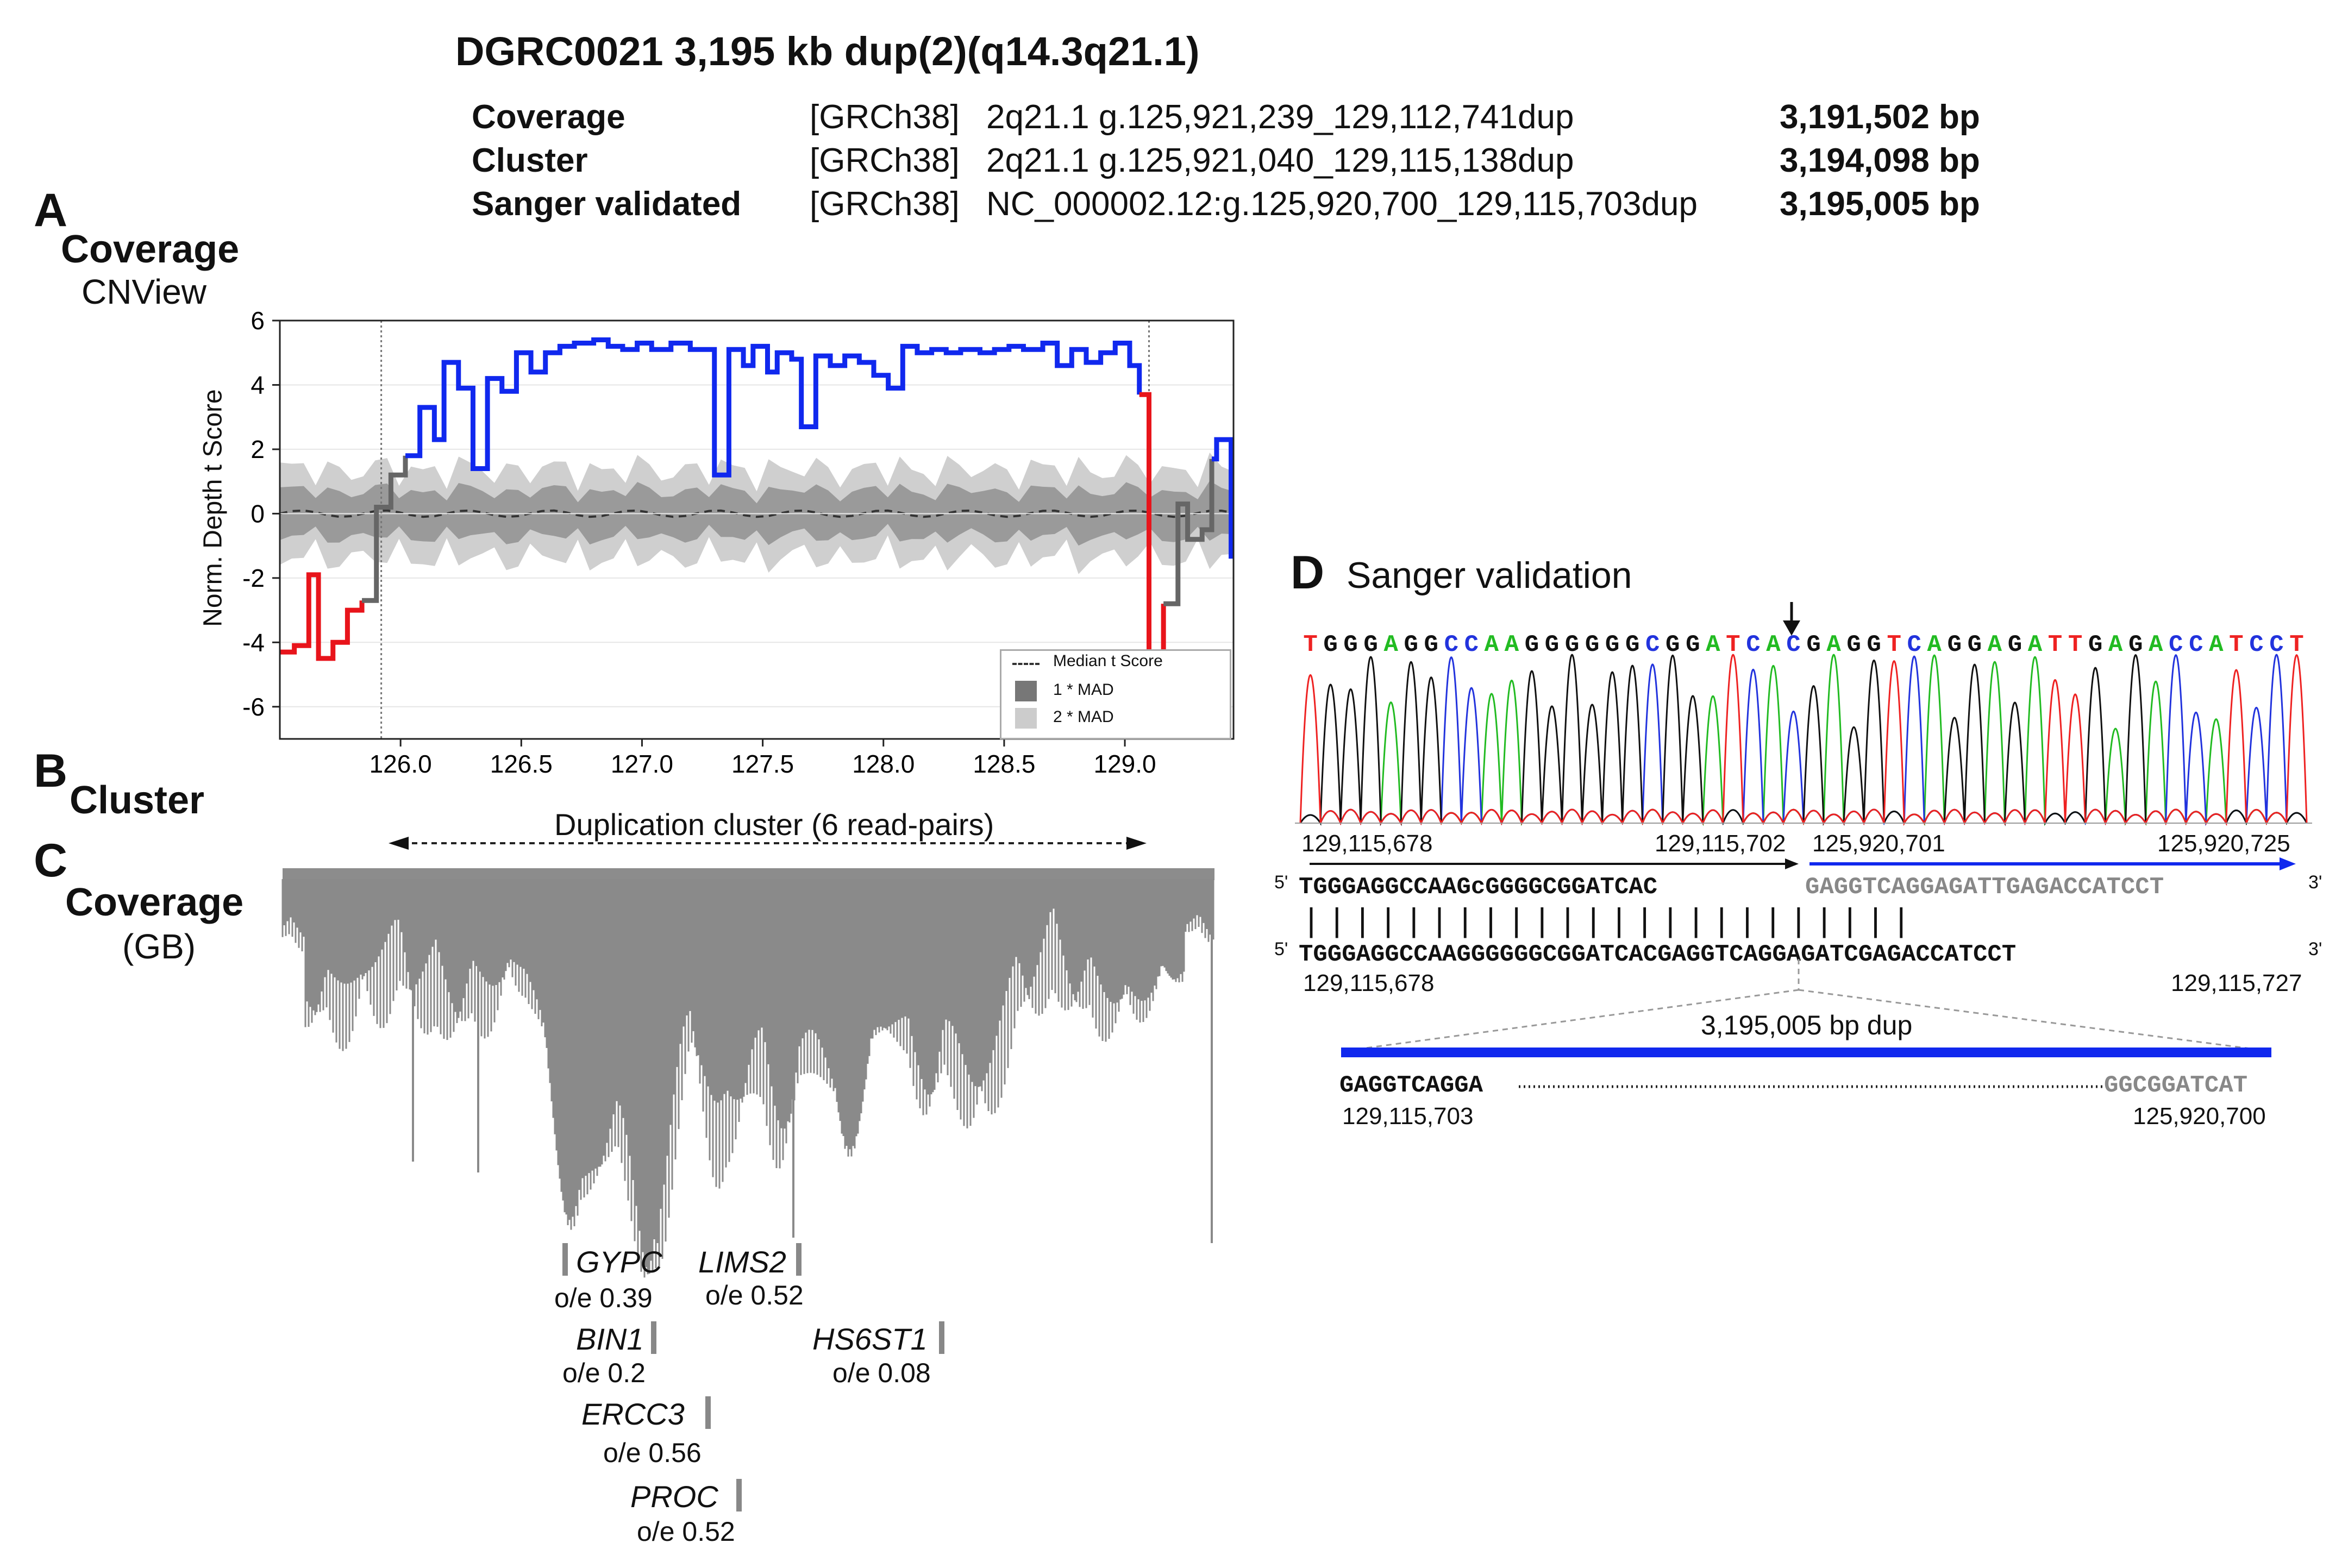 The height and width of the screenshot is (1568, 2348). I want to click on legend-2mad-label: 2 * MAD, so click(1083, 717).